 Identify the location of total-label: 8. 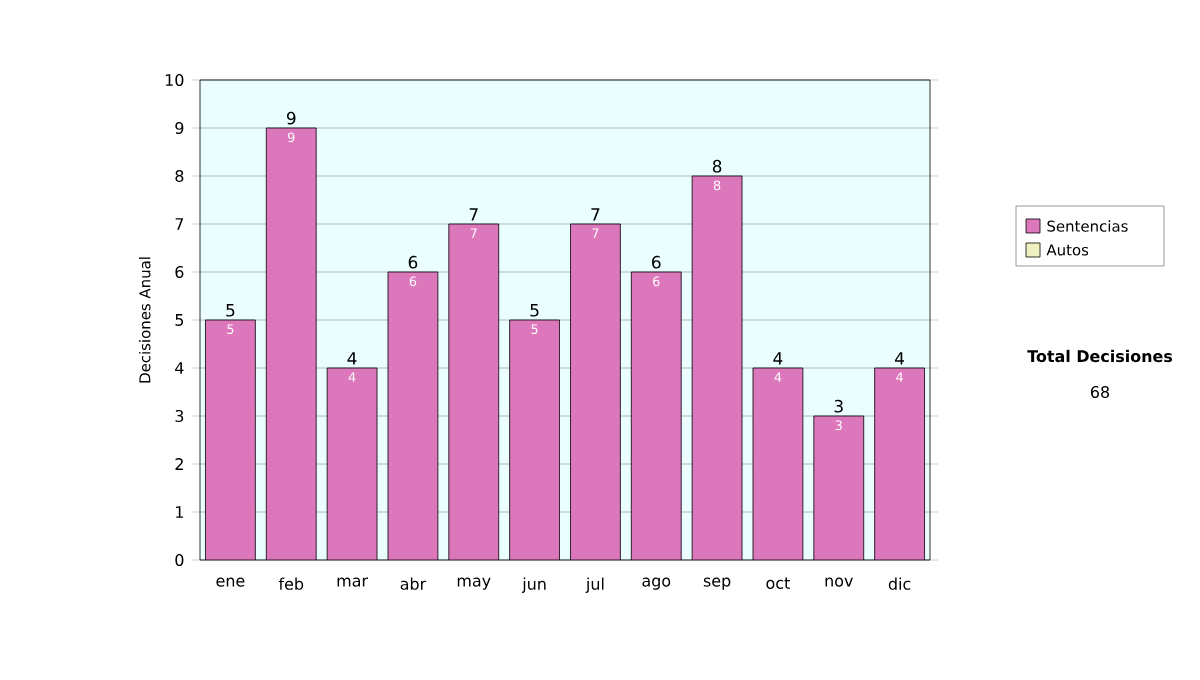
(717, 166).